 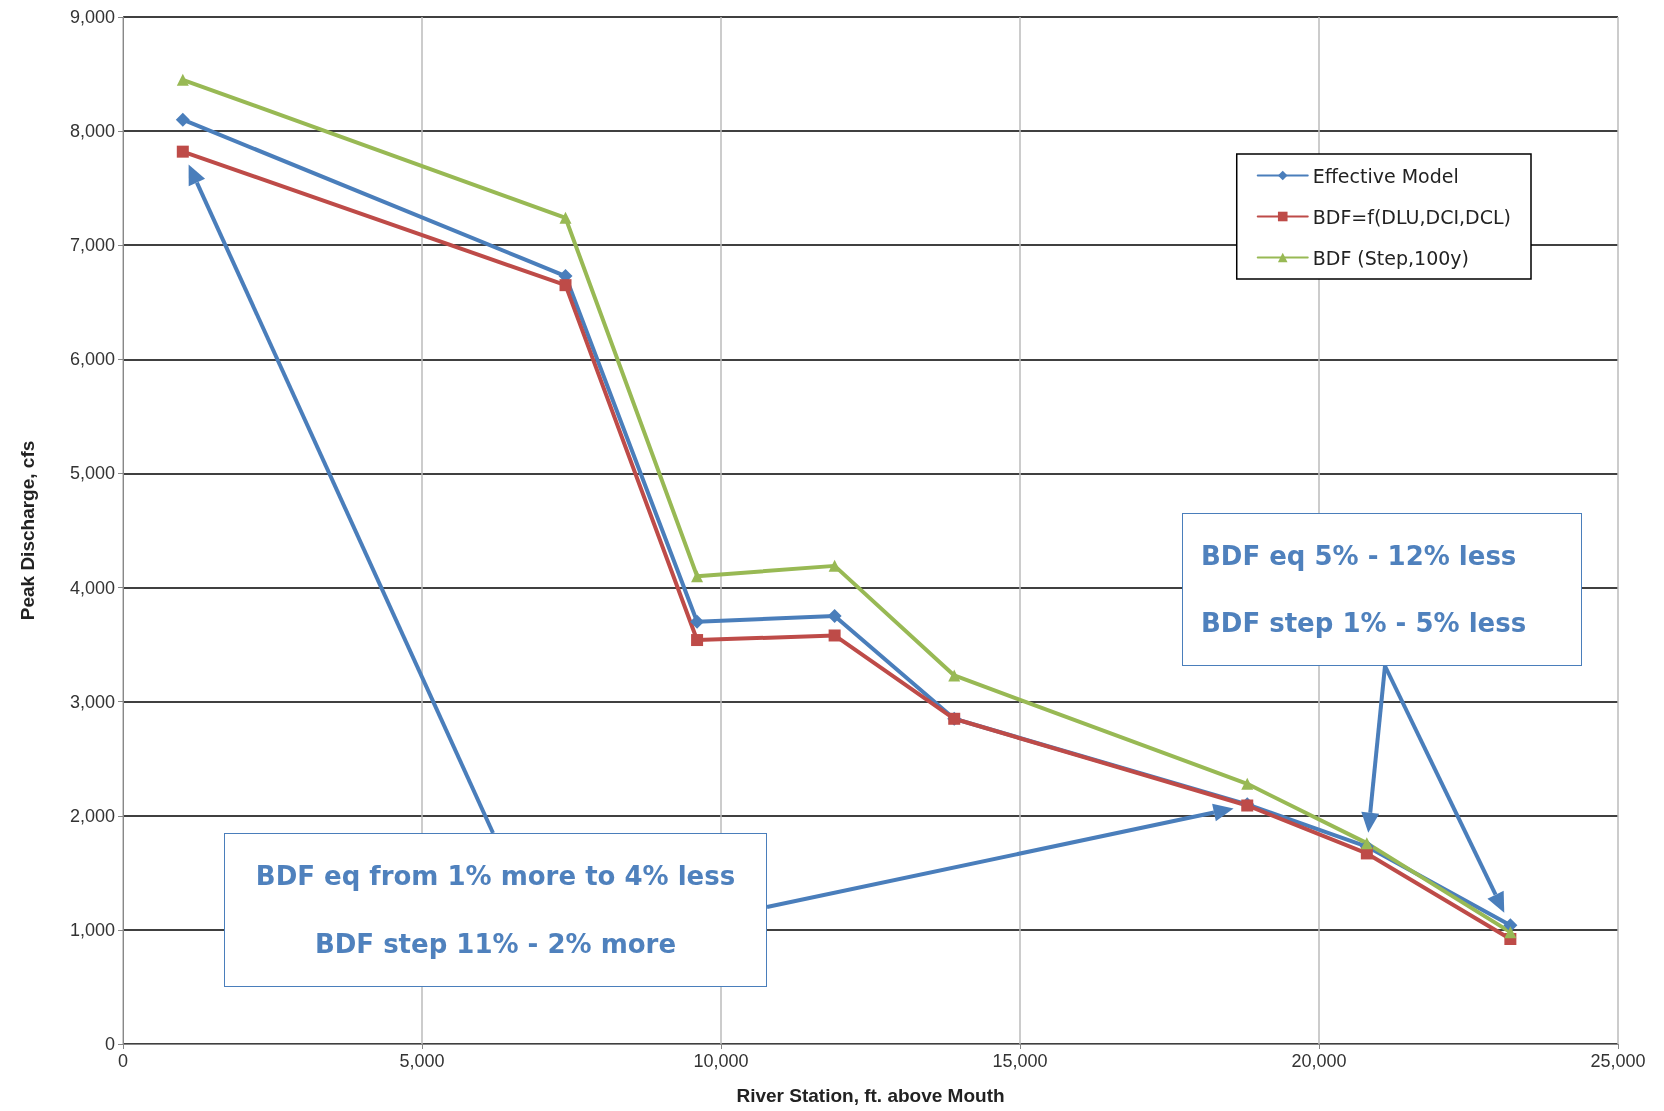 What do you see at coordinates (1359, 555) in the screenshot?
I see `annotation: BDF eq 5% - 12% less` at bounding box center [1359, 555].